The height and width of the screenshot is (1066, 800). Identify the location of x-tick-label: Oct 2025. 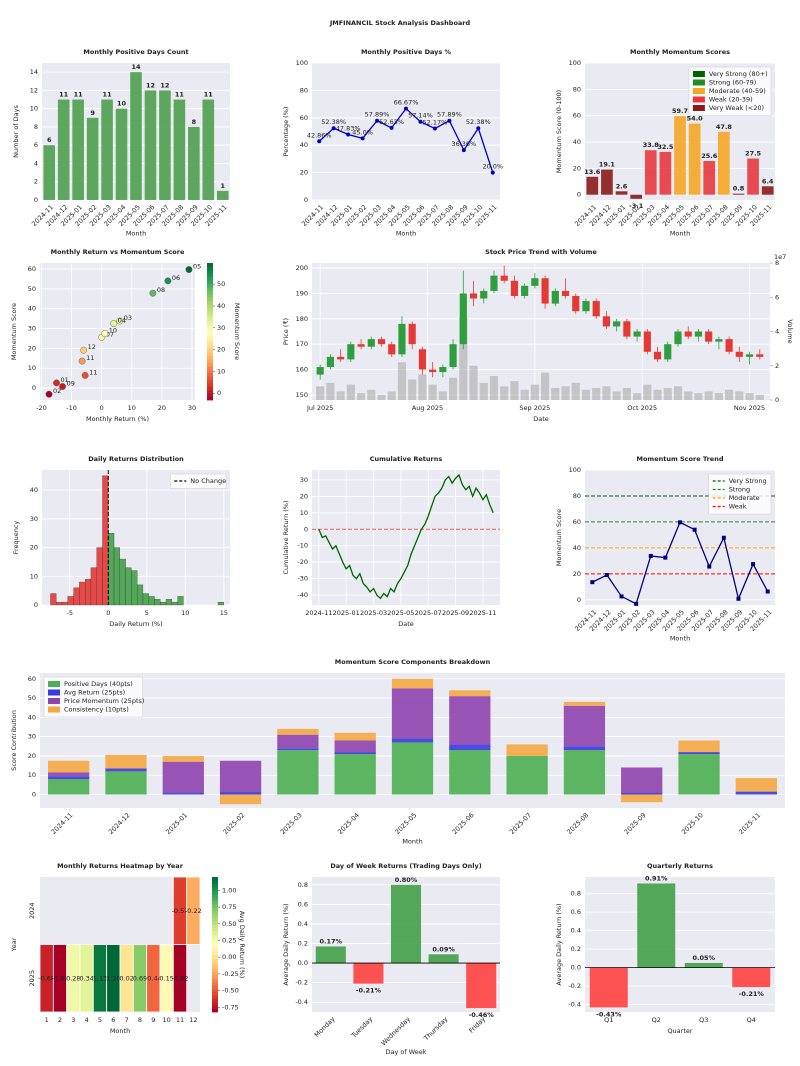
(642, 408).